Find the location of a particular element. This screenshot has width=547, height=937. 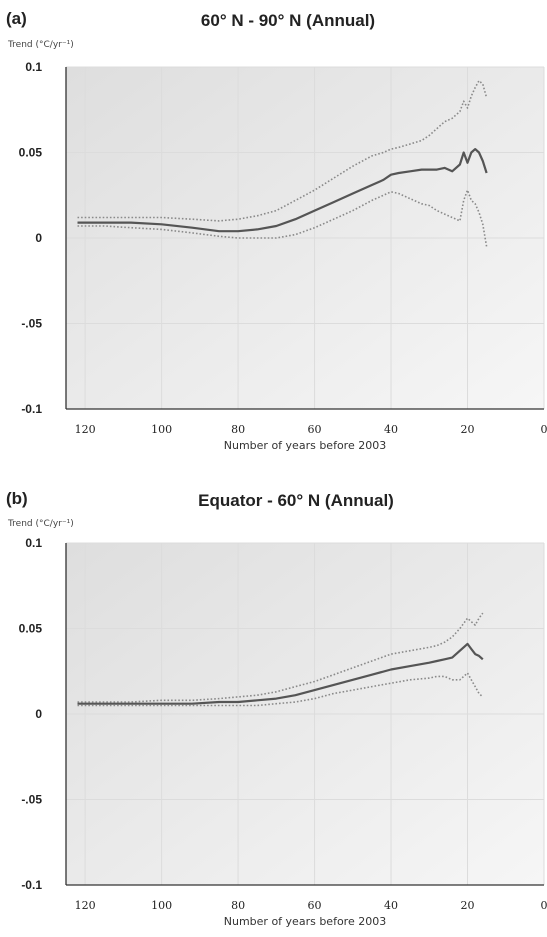

chart-title: 60° N - 90° N (Annual) is located at coordinates (288, 20).